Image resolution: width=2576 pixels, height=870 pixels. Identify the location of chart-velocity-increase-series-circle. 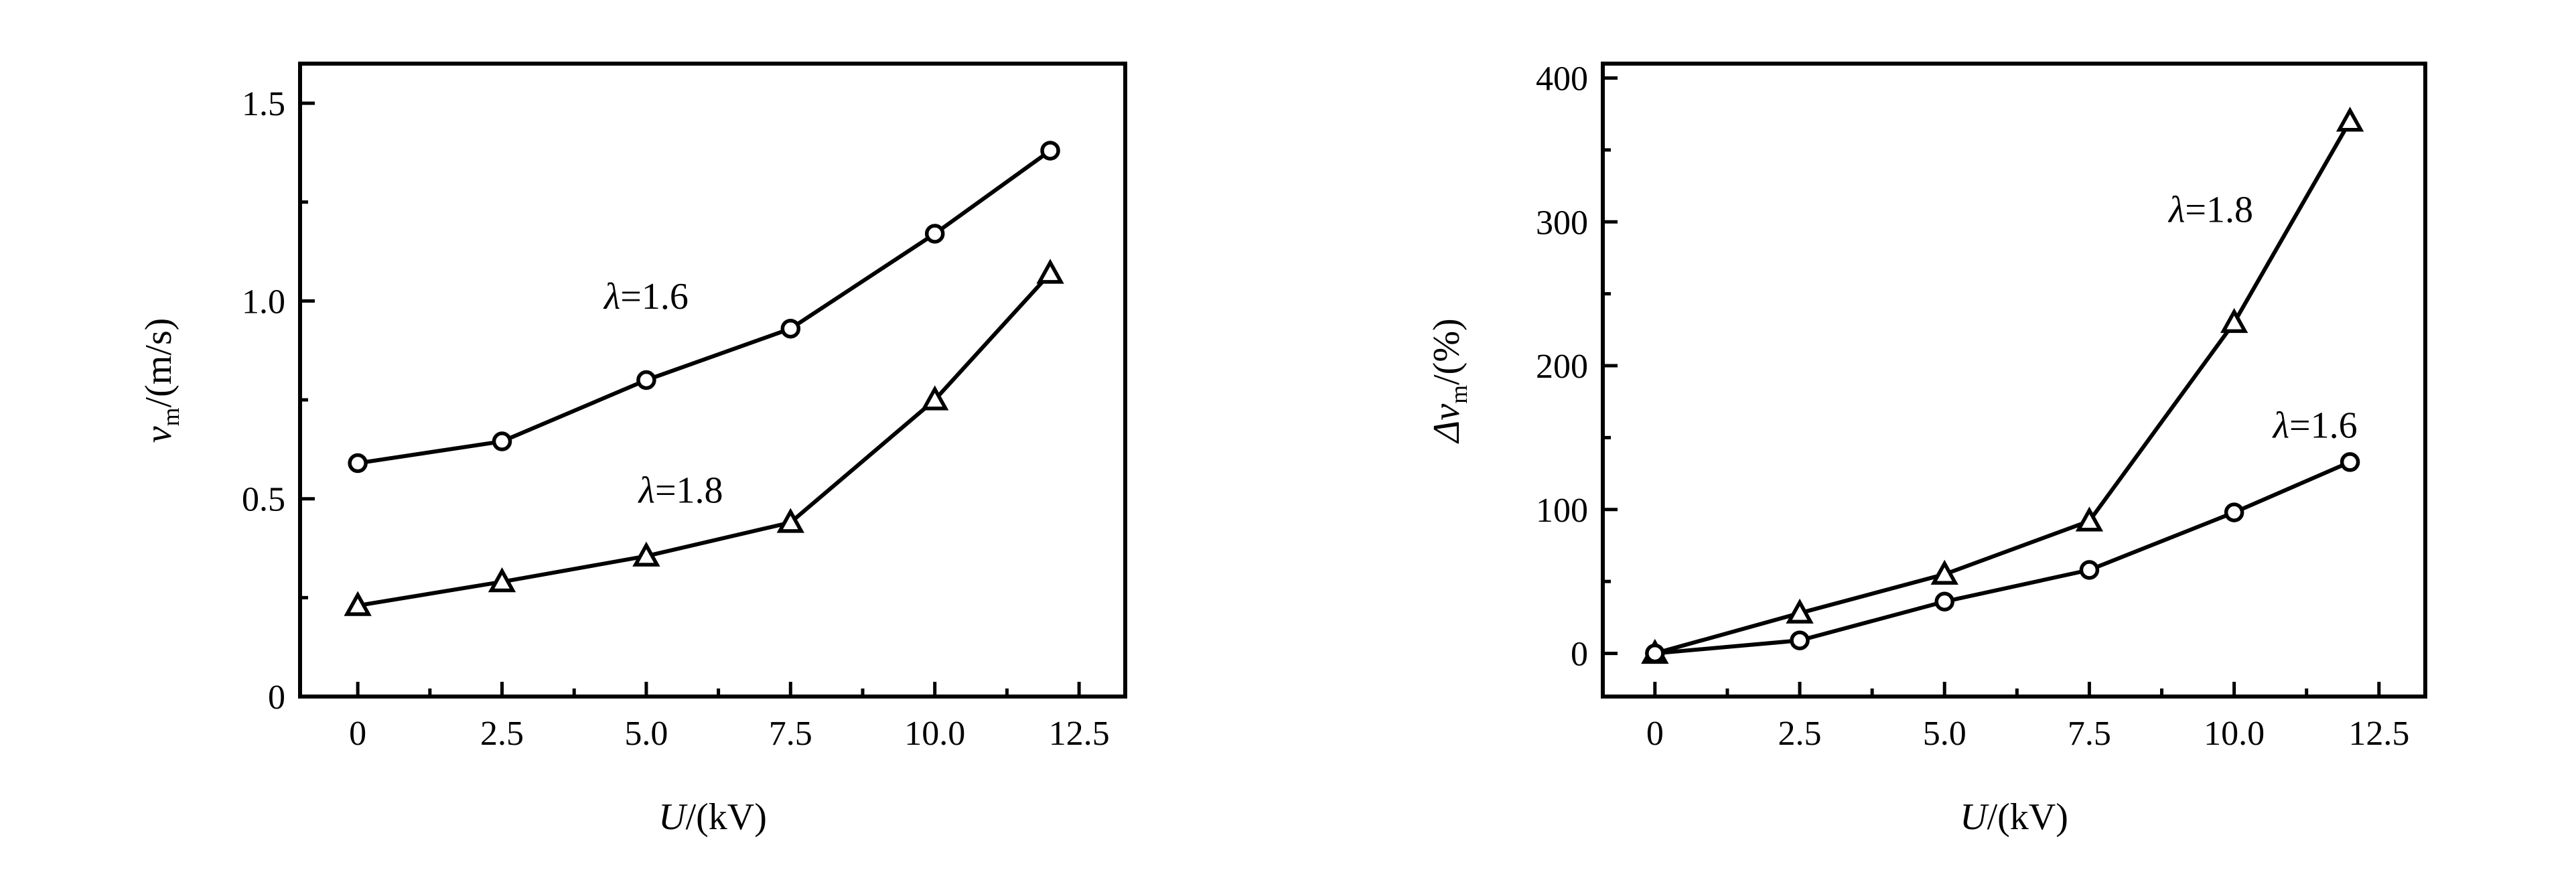
(2002, 558).